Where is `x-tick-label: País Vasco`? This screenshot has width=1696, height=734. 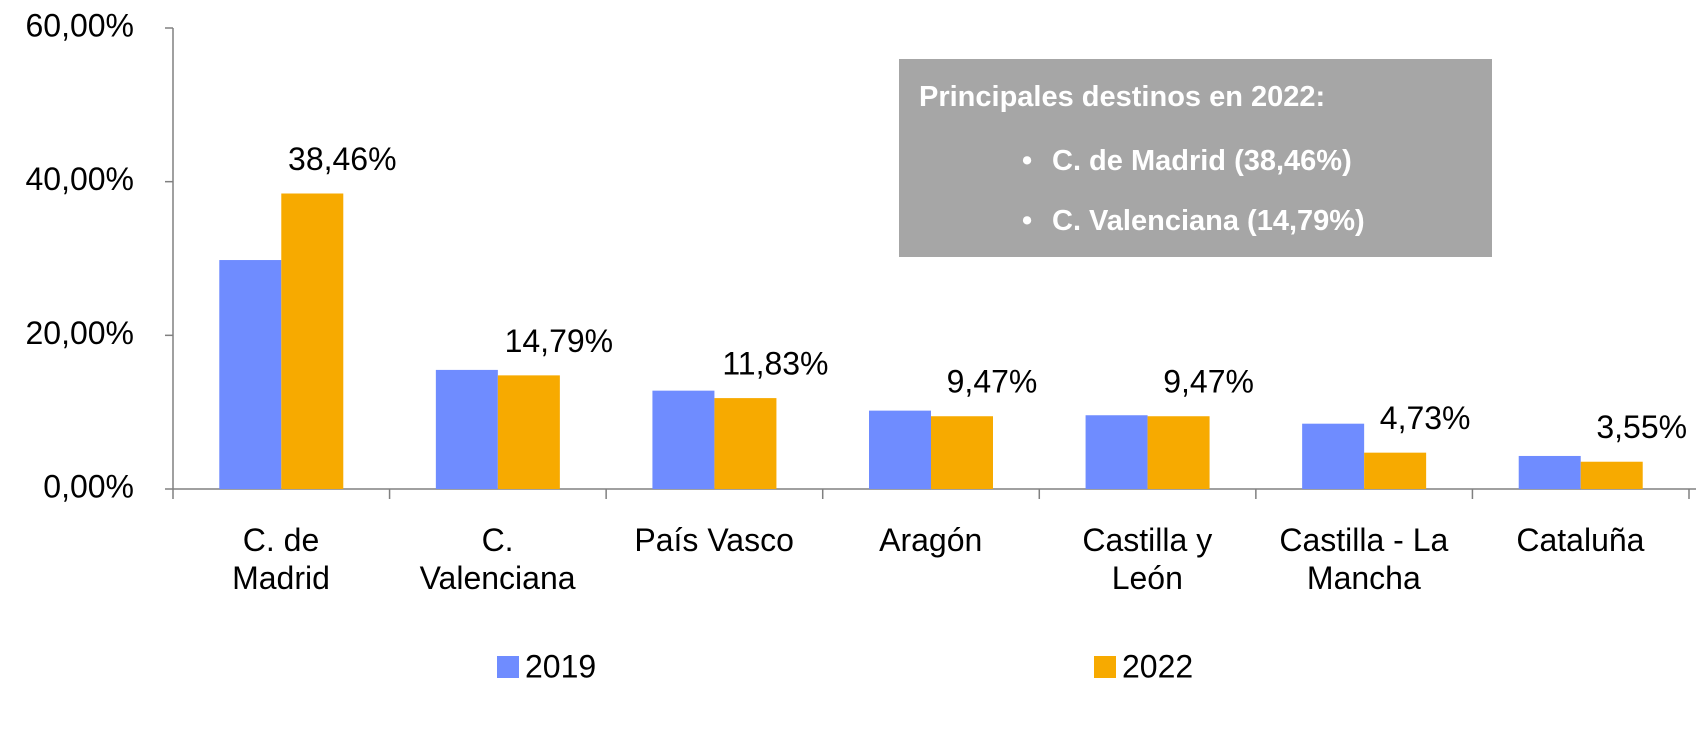 x-tick-label: País Vasco is located at coordinates (714, 540).